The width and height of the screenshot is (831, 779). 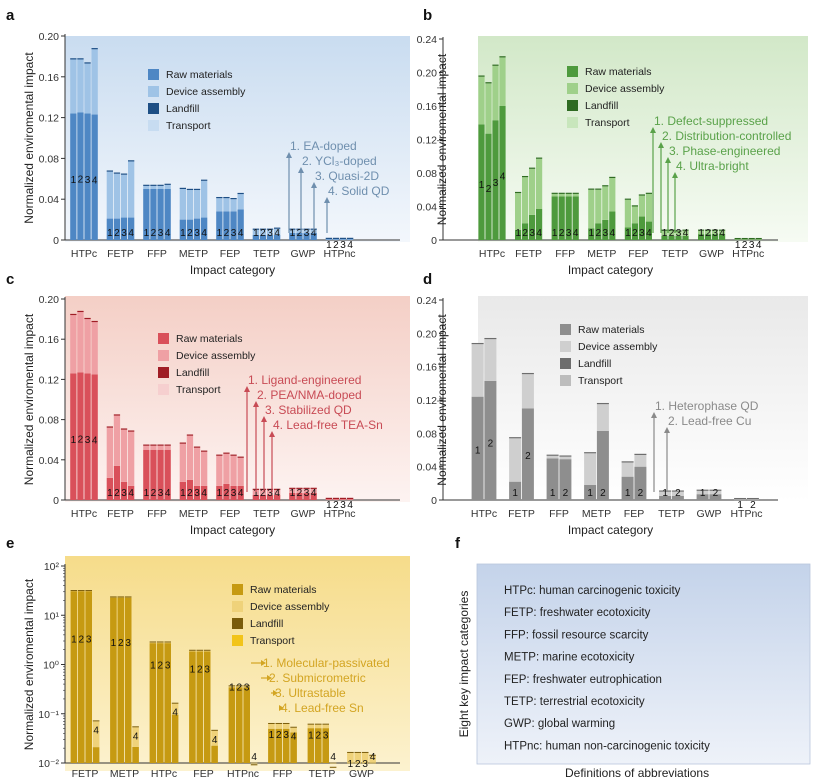 I want to click on x-tick-label: METP, so click(x=601, y=254).